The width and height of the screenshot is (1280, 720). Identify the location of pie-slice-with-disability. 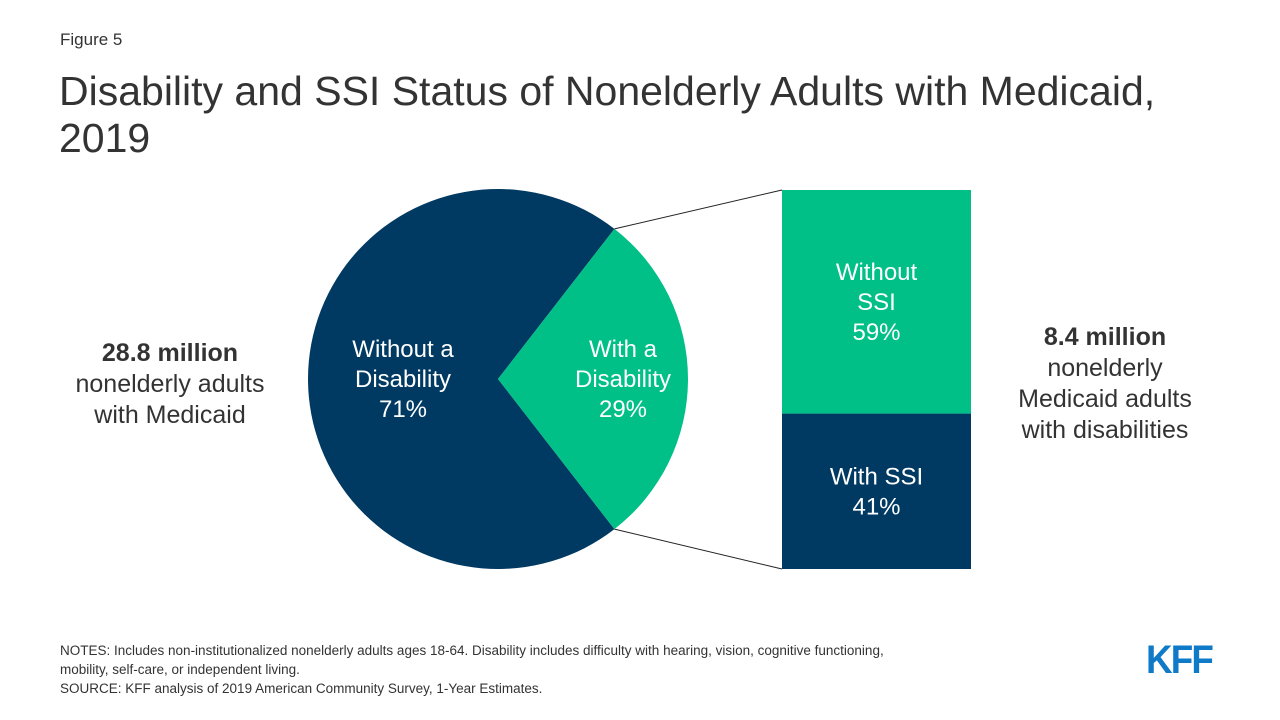
(593, 379).